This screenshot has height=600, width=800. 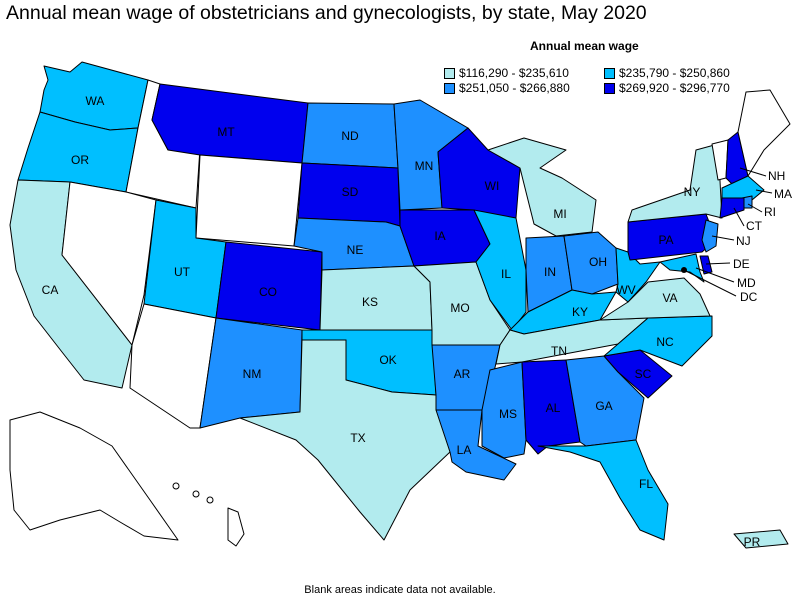 I want to click on state-label-ky: KY, so click(x=580, y=312).